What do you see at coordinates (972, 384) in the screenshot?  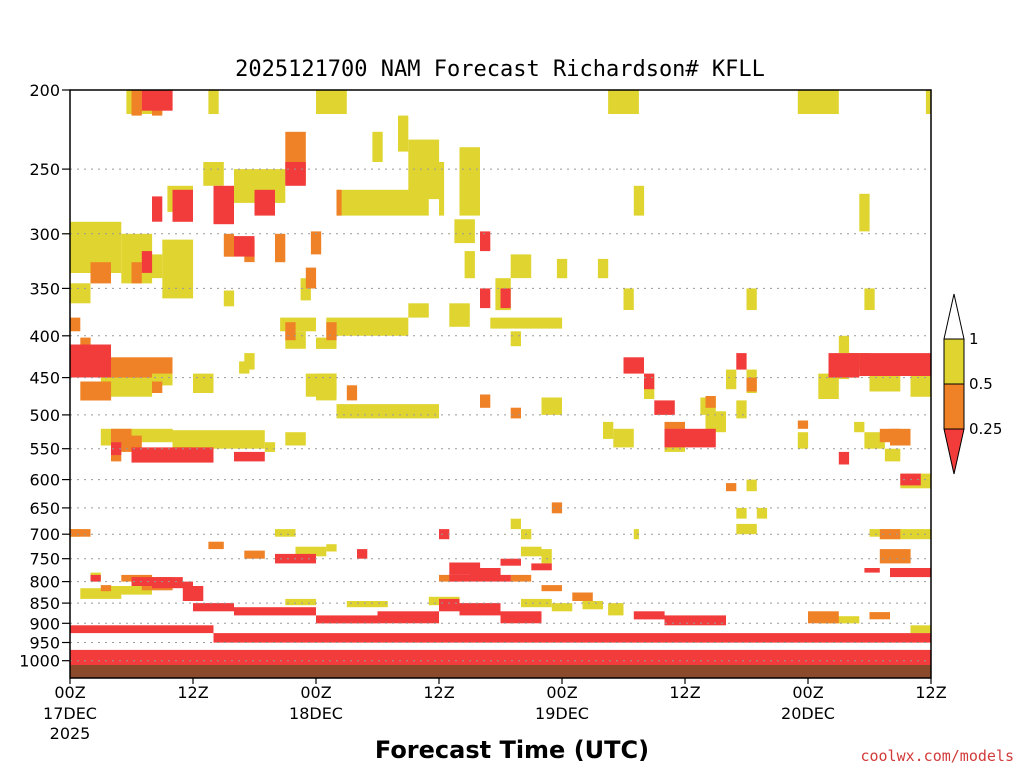 I see `colorbar: 1 0.5 0.25` at bounding box center [972, 384].